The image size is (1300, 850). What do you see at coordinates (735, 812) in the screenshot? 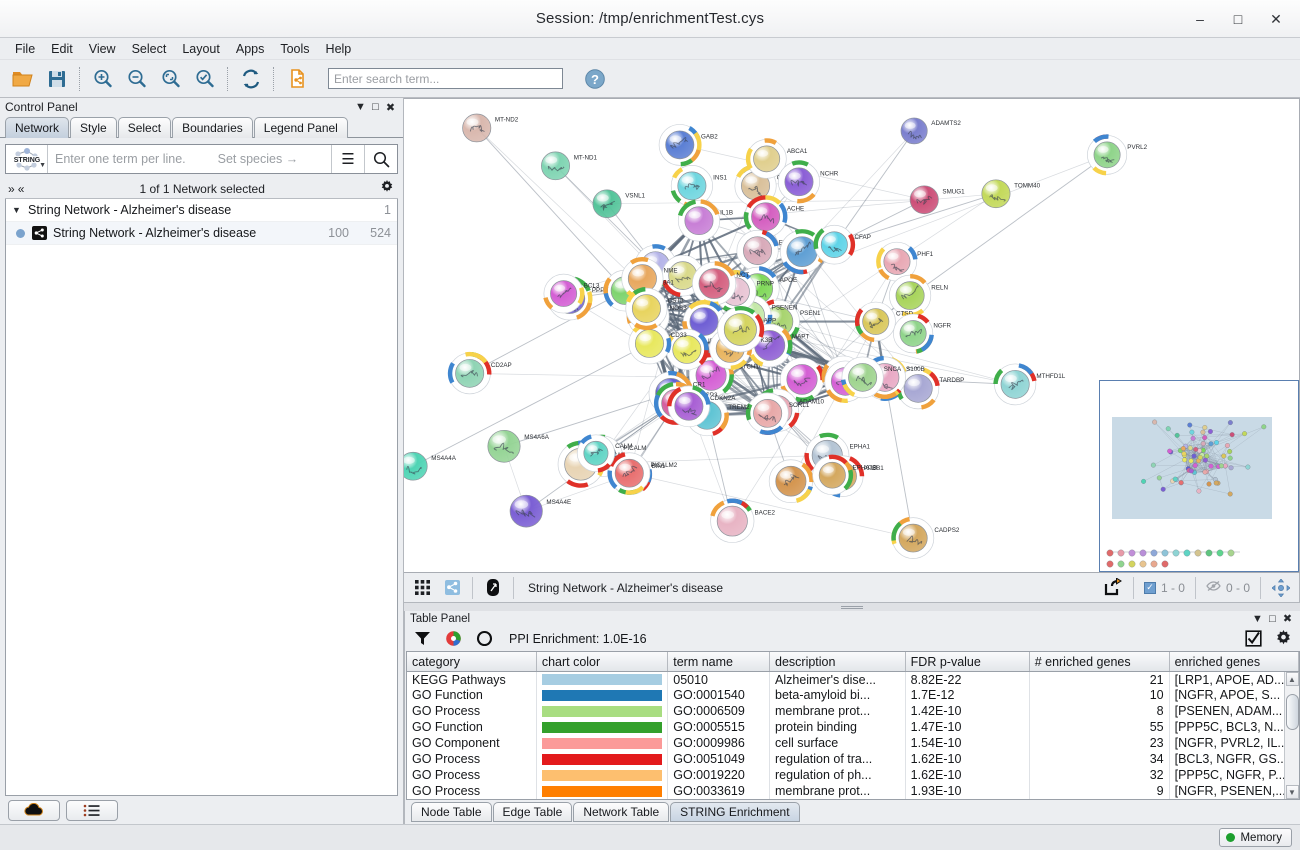
I see `tab-string-enrichment: STRING Enrichment` at bounding box center [735, 812].